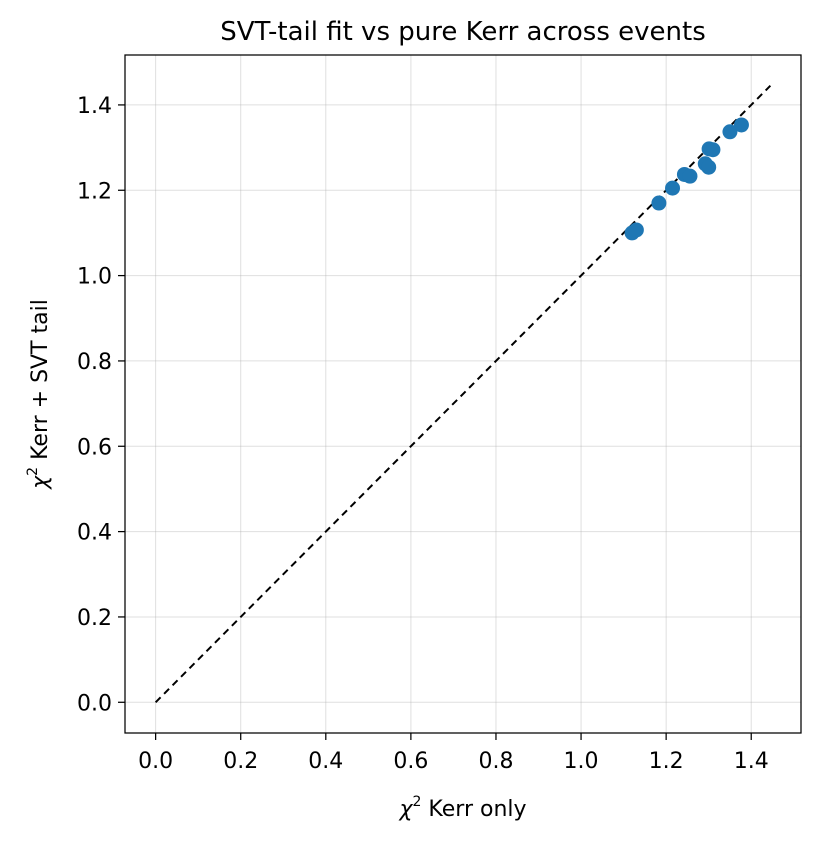 Image resolution: width=819 pixels, height=841 pixels. Describe the element at coordinates (94, 191) in the screenshot. I see `y-tick-label: 1.2` at that location.